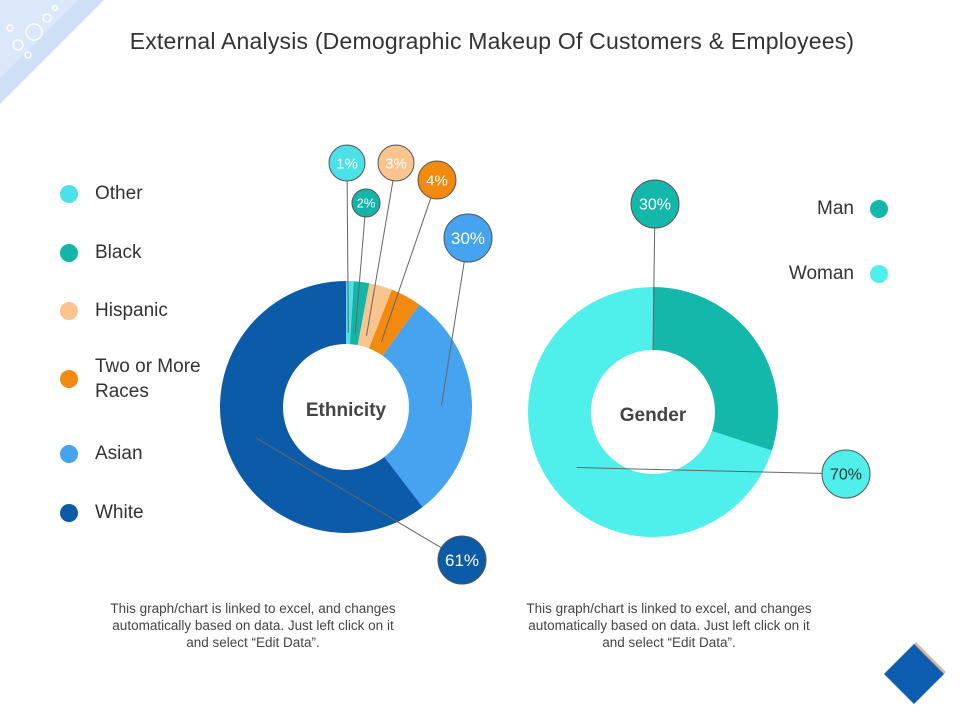 This screenshot has width=960, height=720. What do you see at coordinates (821, 273) in the screenshot?
I see `legend-label-woman: Woman` at bounding box center [821, 273].